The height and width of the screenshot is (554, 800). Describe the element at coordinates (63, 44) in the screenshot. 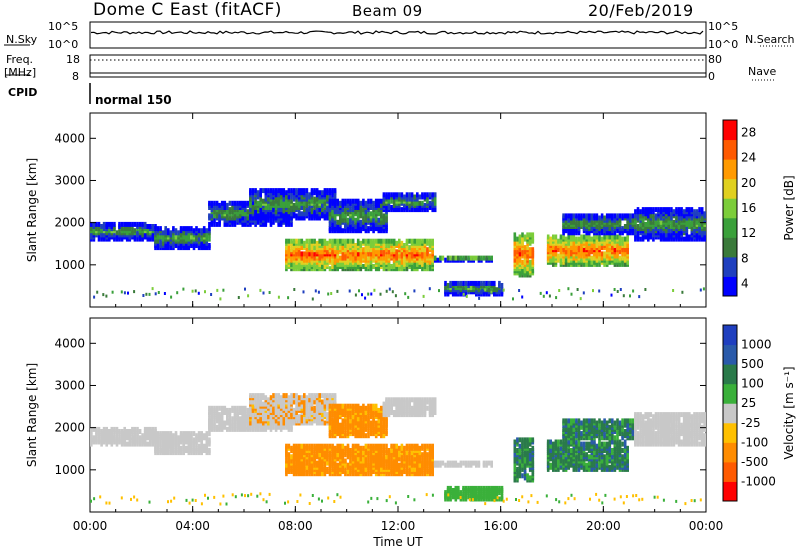

I see `nsky-tick-bottom: 10^0` at that location.